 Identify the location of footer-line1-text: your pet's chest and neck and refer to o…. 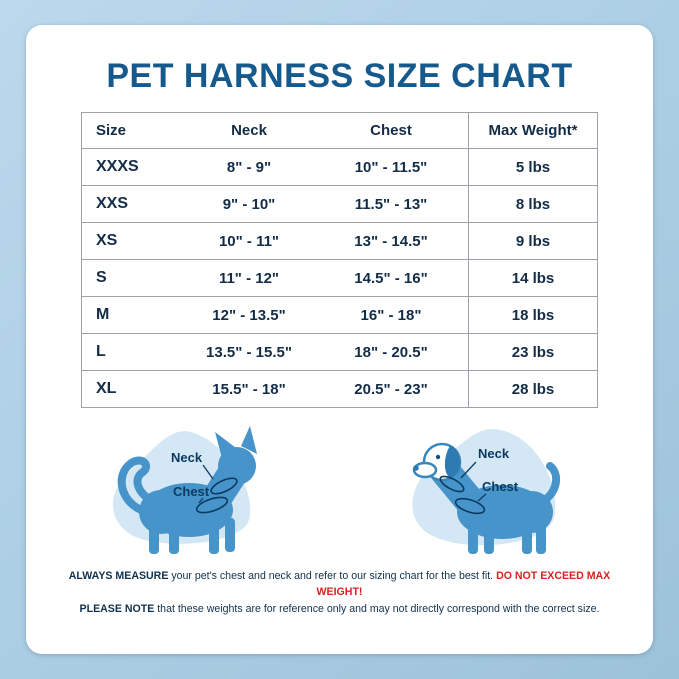
(332, 576).